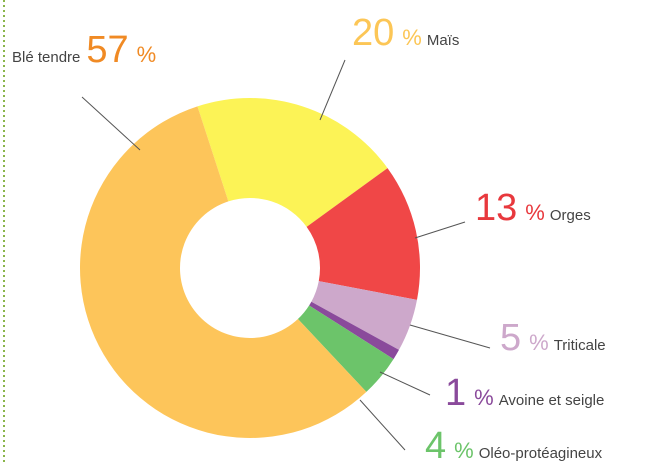 The height and width of the screenshot is (464, 661). I want to click on label-value: 1, so click(455, 393).